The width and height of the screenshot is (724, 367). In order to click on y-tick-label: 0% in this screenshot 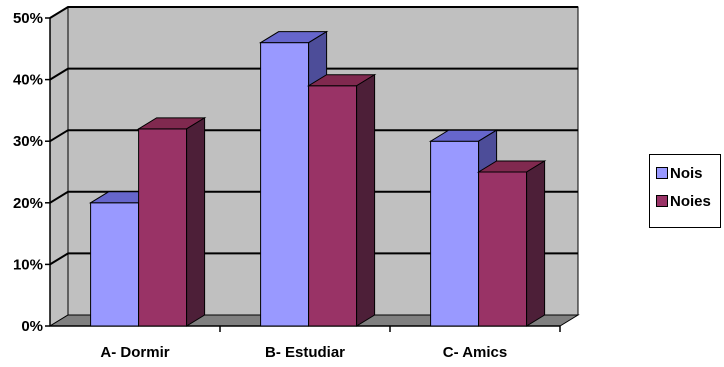, I will do `click(32, 326)`.